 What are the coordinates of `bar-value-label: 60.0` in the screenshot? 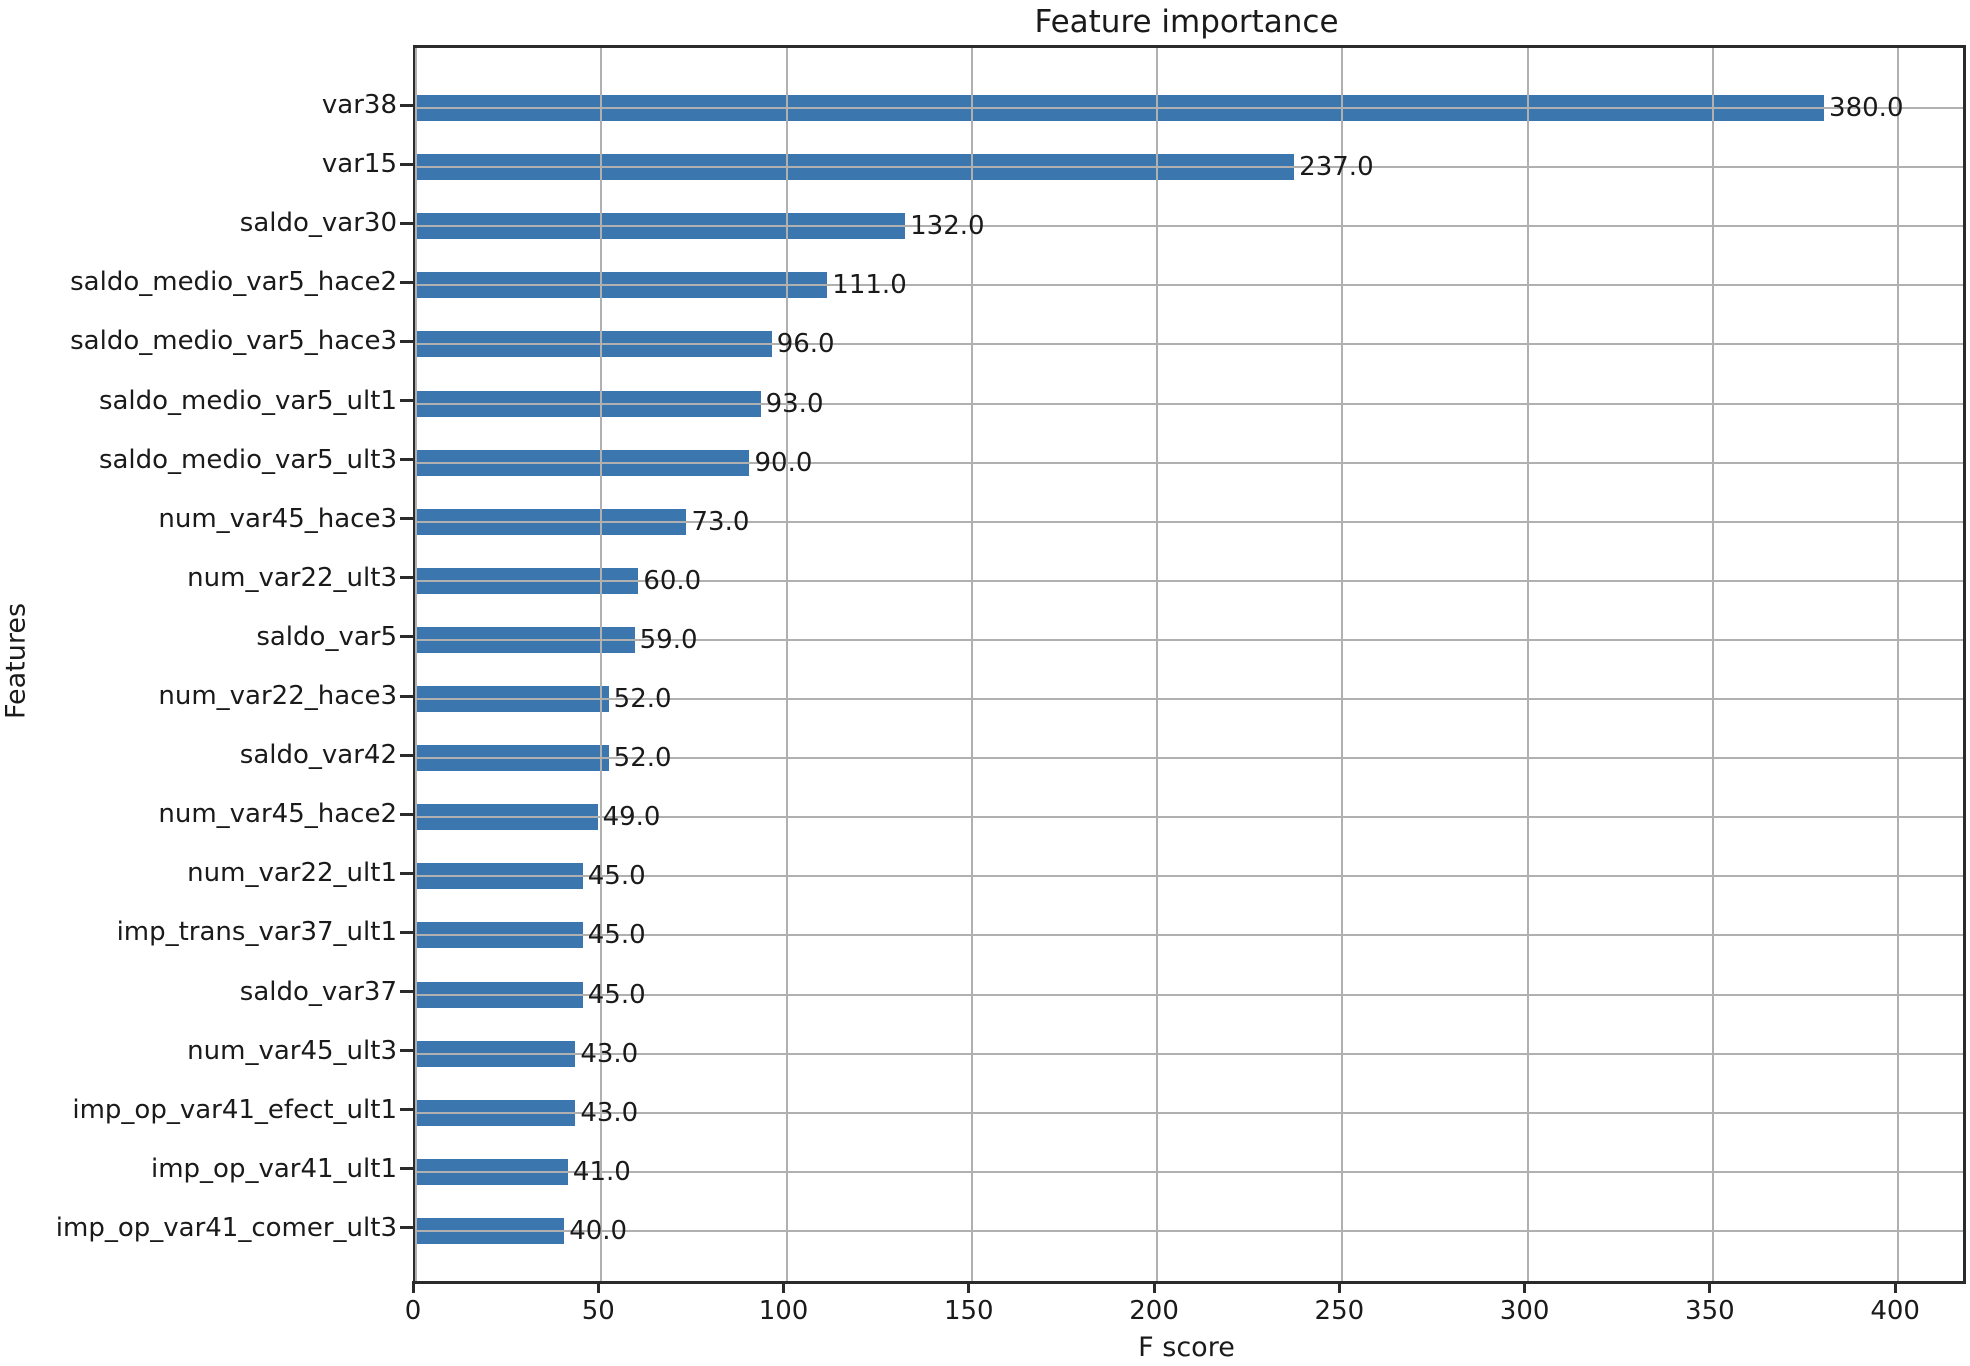 It's located at (672, 580).